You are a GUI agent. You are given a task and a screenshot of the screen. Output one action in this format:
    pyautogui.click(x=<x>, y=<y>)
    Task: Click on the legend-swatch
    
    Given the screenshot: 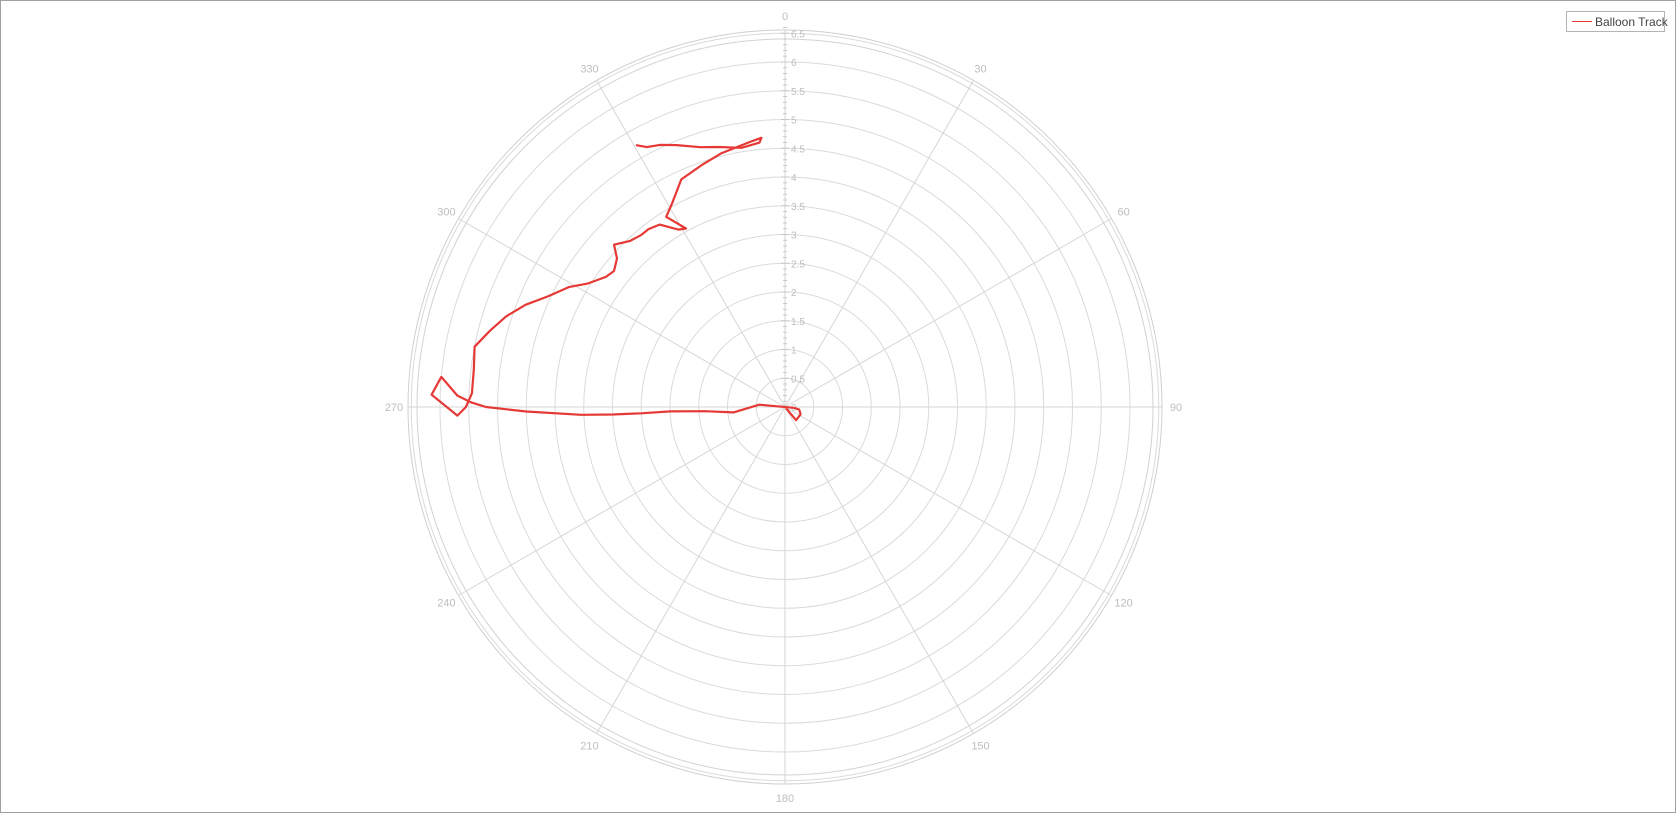 What is the action you would take?
    pyautogui.click(x=1582, y=21)
    